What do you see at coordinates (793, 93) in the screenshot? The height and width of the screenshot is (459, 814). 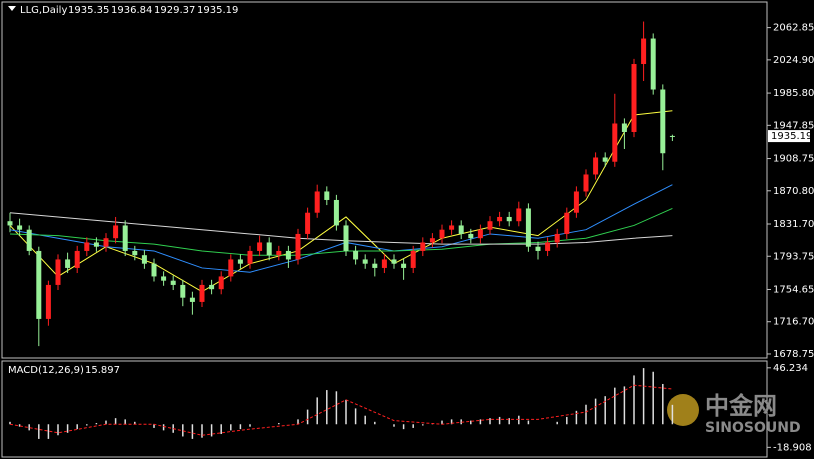 I see `y-tick-label: 1985.80` at bounding box center [793, 93].